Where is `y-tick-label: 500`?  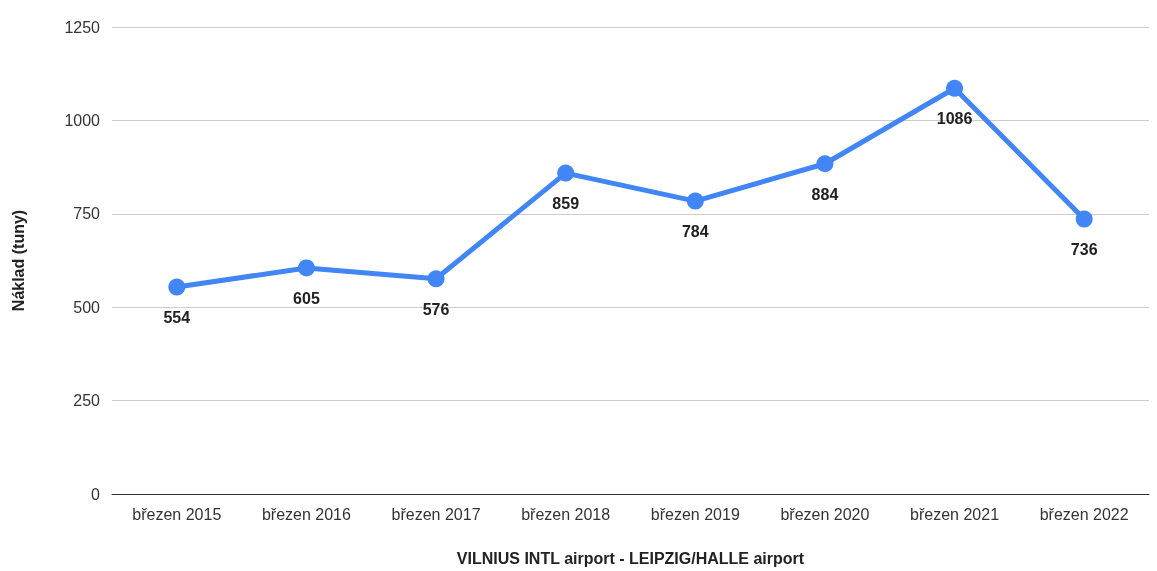 y-tick-label: 500 is located at coordinates (87, 307).